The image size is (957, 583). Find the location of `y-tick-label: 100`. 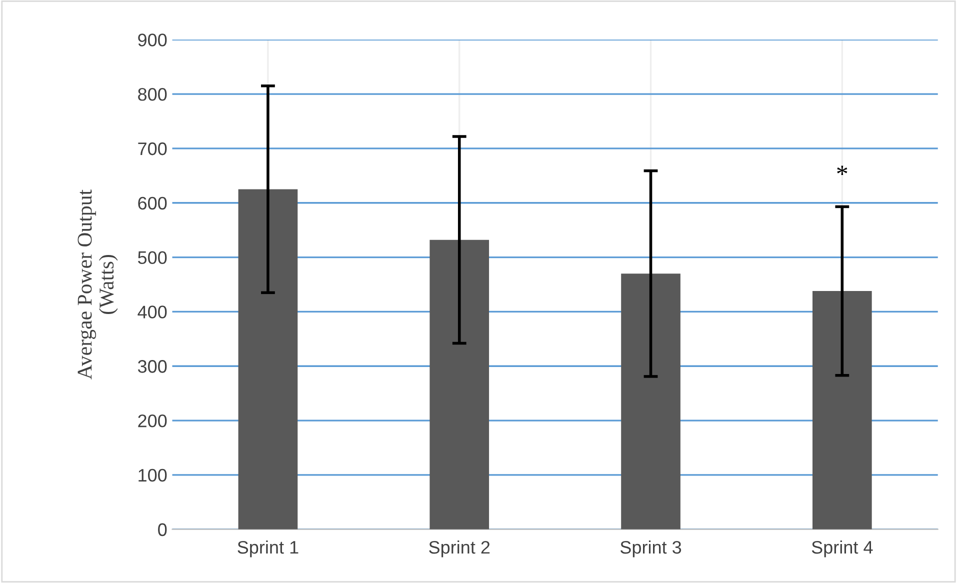

y-tick-label: 100 is located at coordinates (152, 475).